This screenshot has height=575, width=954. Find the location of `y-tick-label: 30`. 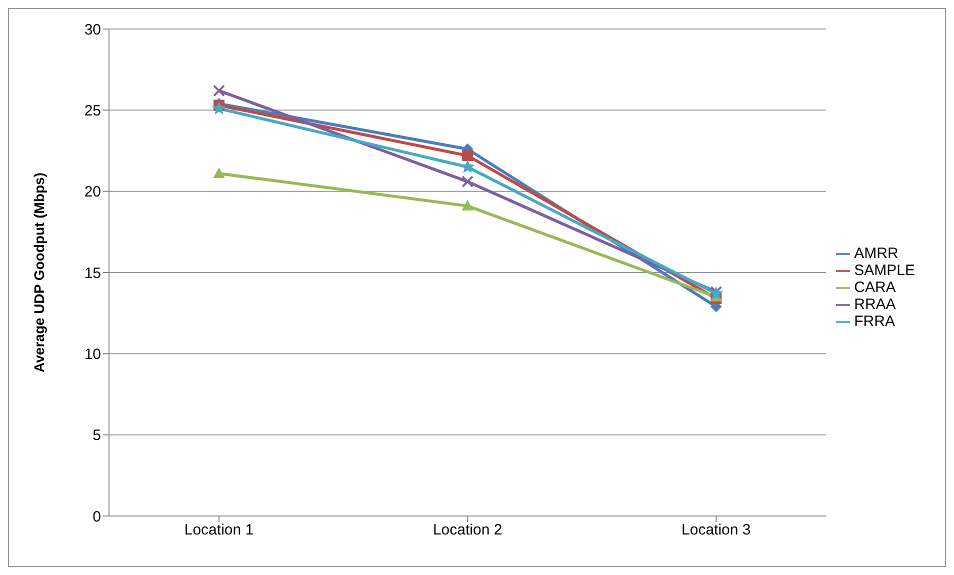

y-tick-label: 30 is located at coordinates (92, 29).